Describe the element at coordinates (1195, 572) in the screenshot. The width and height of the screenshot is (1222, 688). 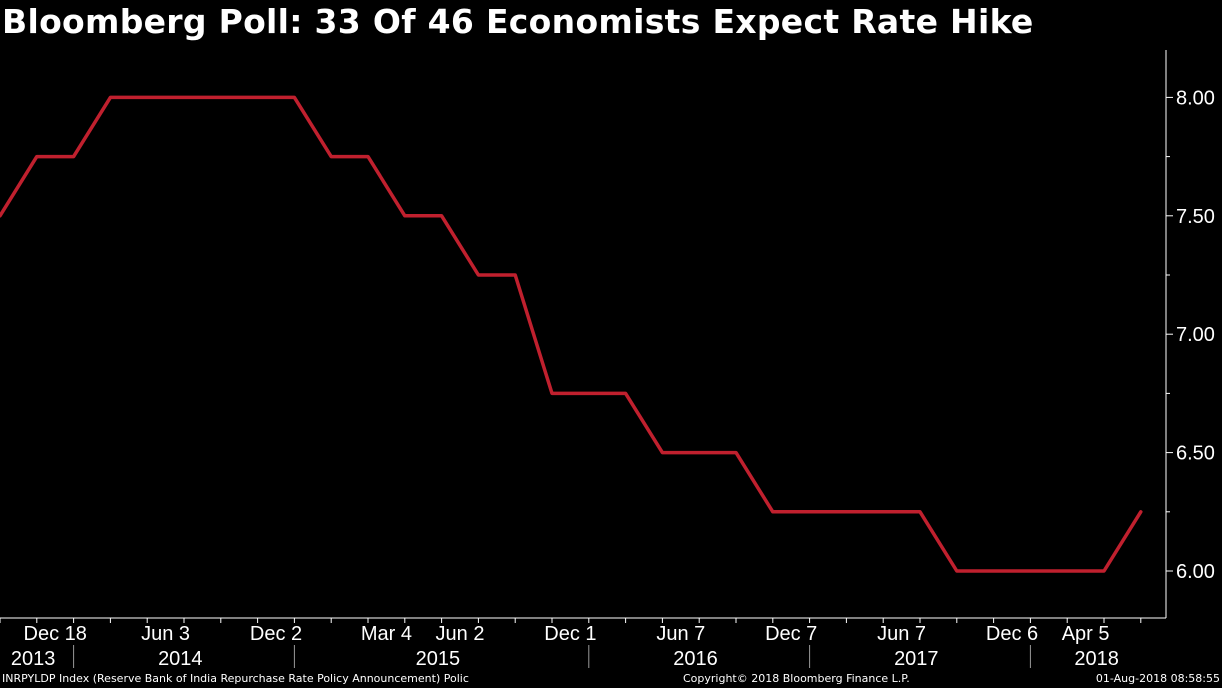
I see `y-tick-label: 6.00` at that location.